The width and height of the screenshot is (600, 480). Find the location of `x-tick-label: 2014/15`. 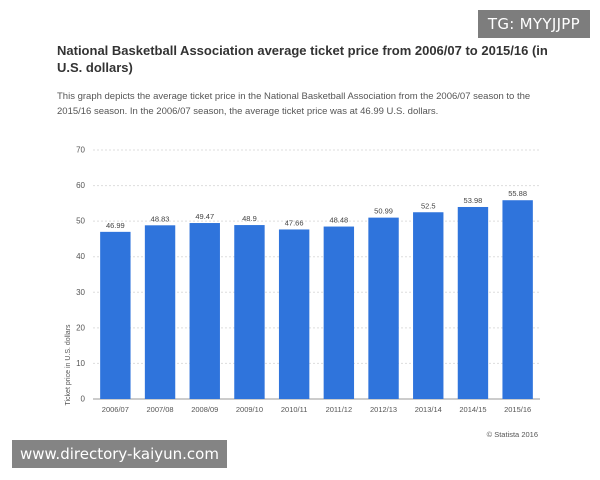

x-tick-label: 2014/15 is located at coordinates (472, 409).